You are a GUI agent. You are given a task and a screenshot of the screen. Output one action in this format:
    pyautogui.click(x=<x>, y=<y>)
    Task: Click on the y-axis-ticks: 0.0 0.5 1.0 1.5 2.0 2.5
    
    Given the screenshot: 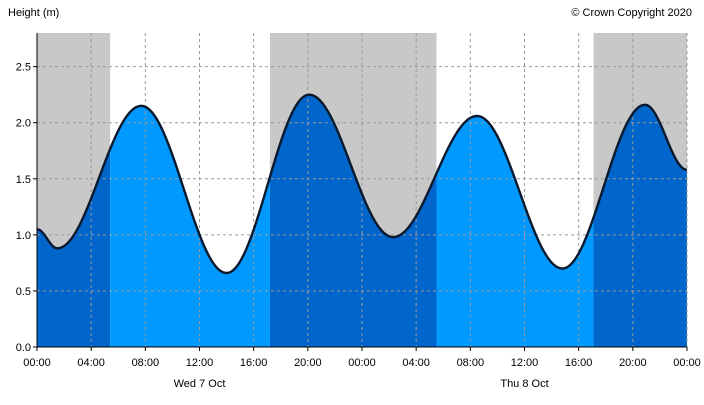 What is the action you would take?
    pyautogui.click(x=26, y=208)
    